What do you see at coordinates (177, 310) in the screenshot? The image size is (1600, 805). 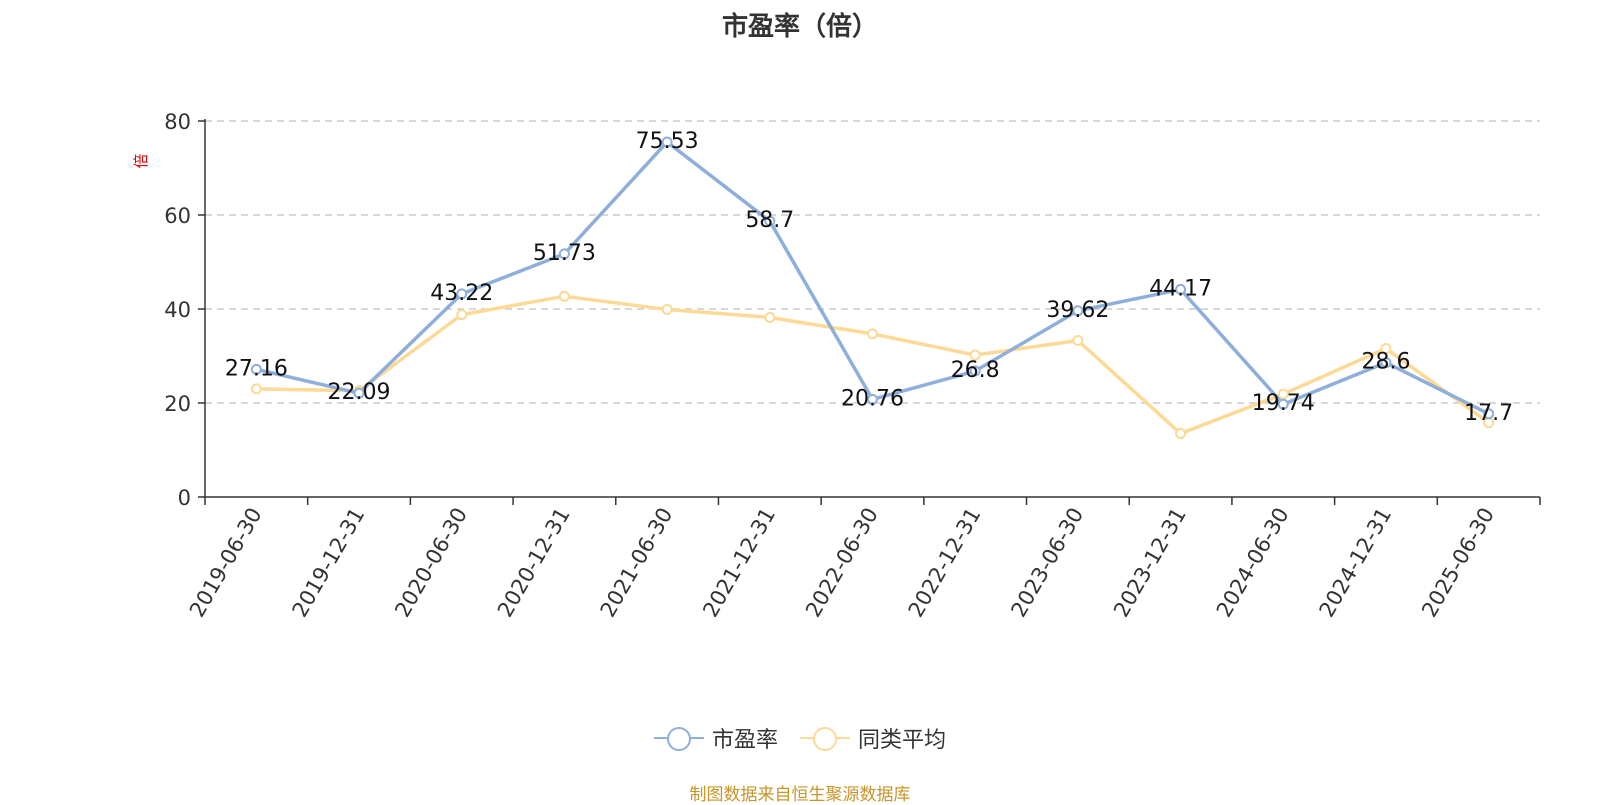 I see `y-tick-label-40: 40` at bounding box center [177, 310].